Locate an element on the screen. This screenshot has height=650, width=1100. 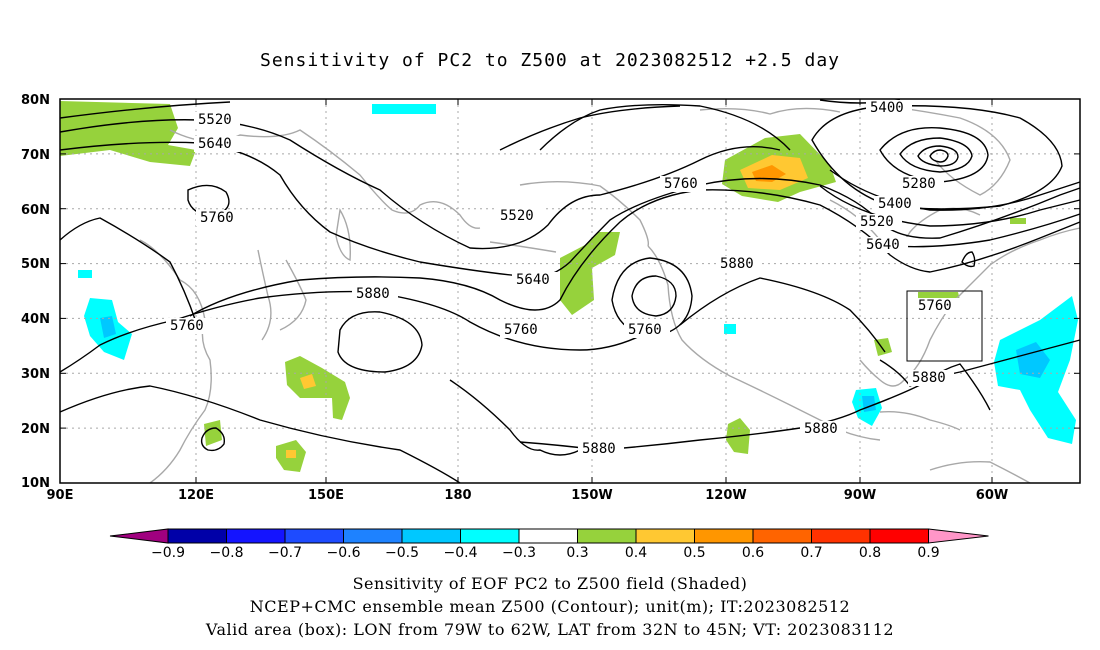
lon-label-120w: 120W is located at coordinates (725, 495).